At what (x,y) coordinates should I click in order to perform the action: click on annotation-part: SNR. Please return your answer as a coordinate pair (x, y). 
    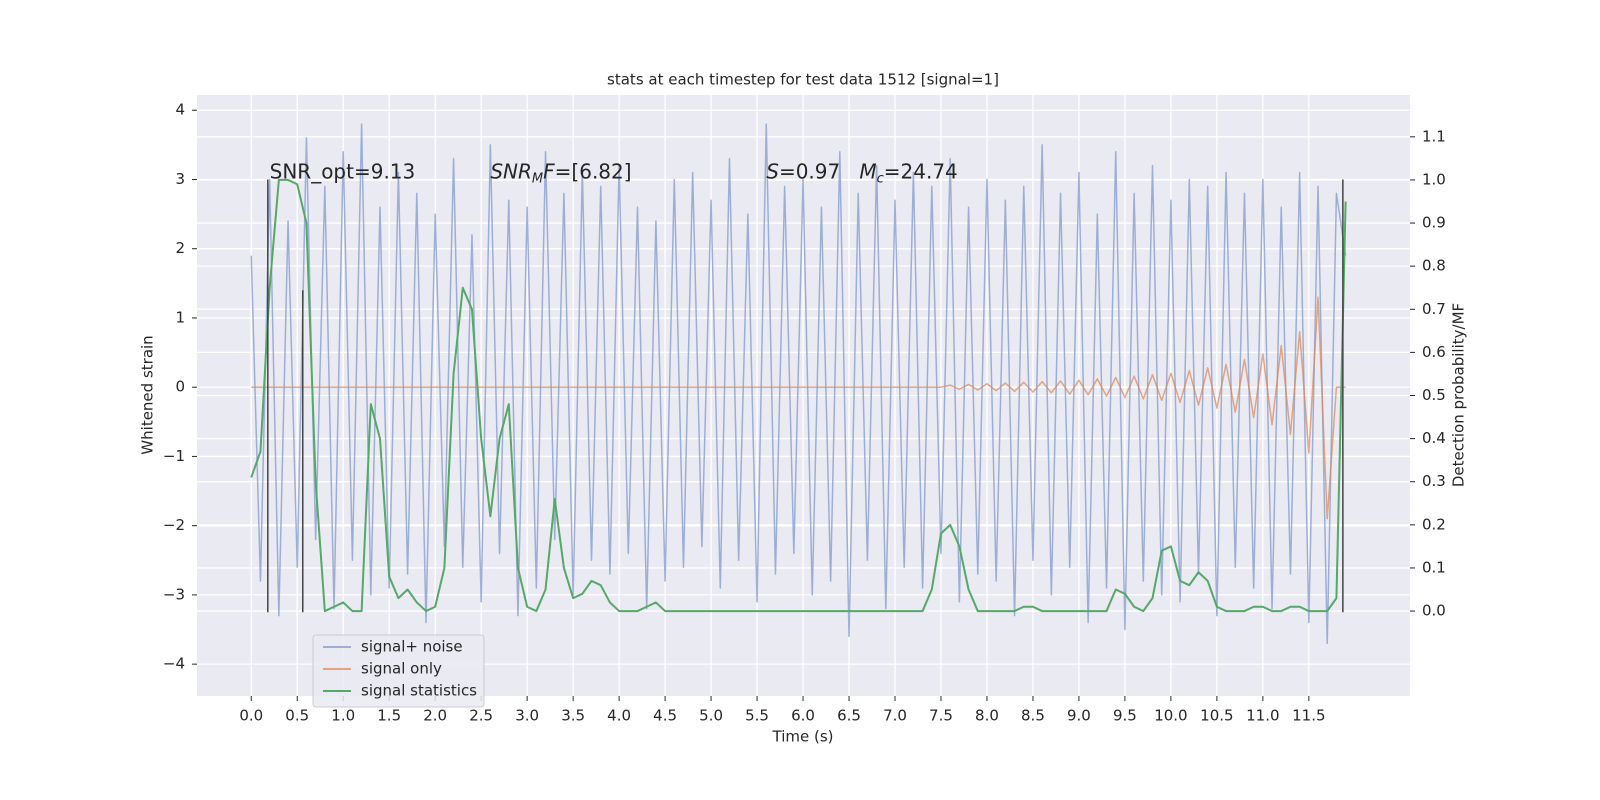
    Looking at the image, I should click on (511, 171).